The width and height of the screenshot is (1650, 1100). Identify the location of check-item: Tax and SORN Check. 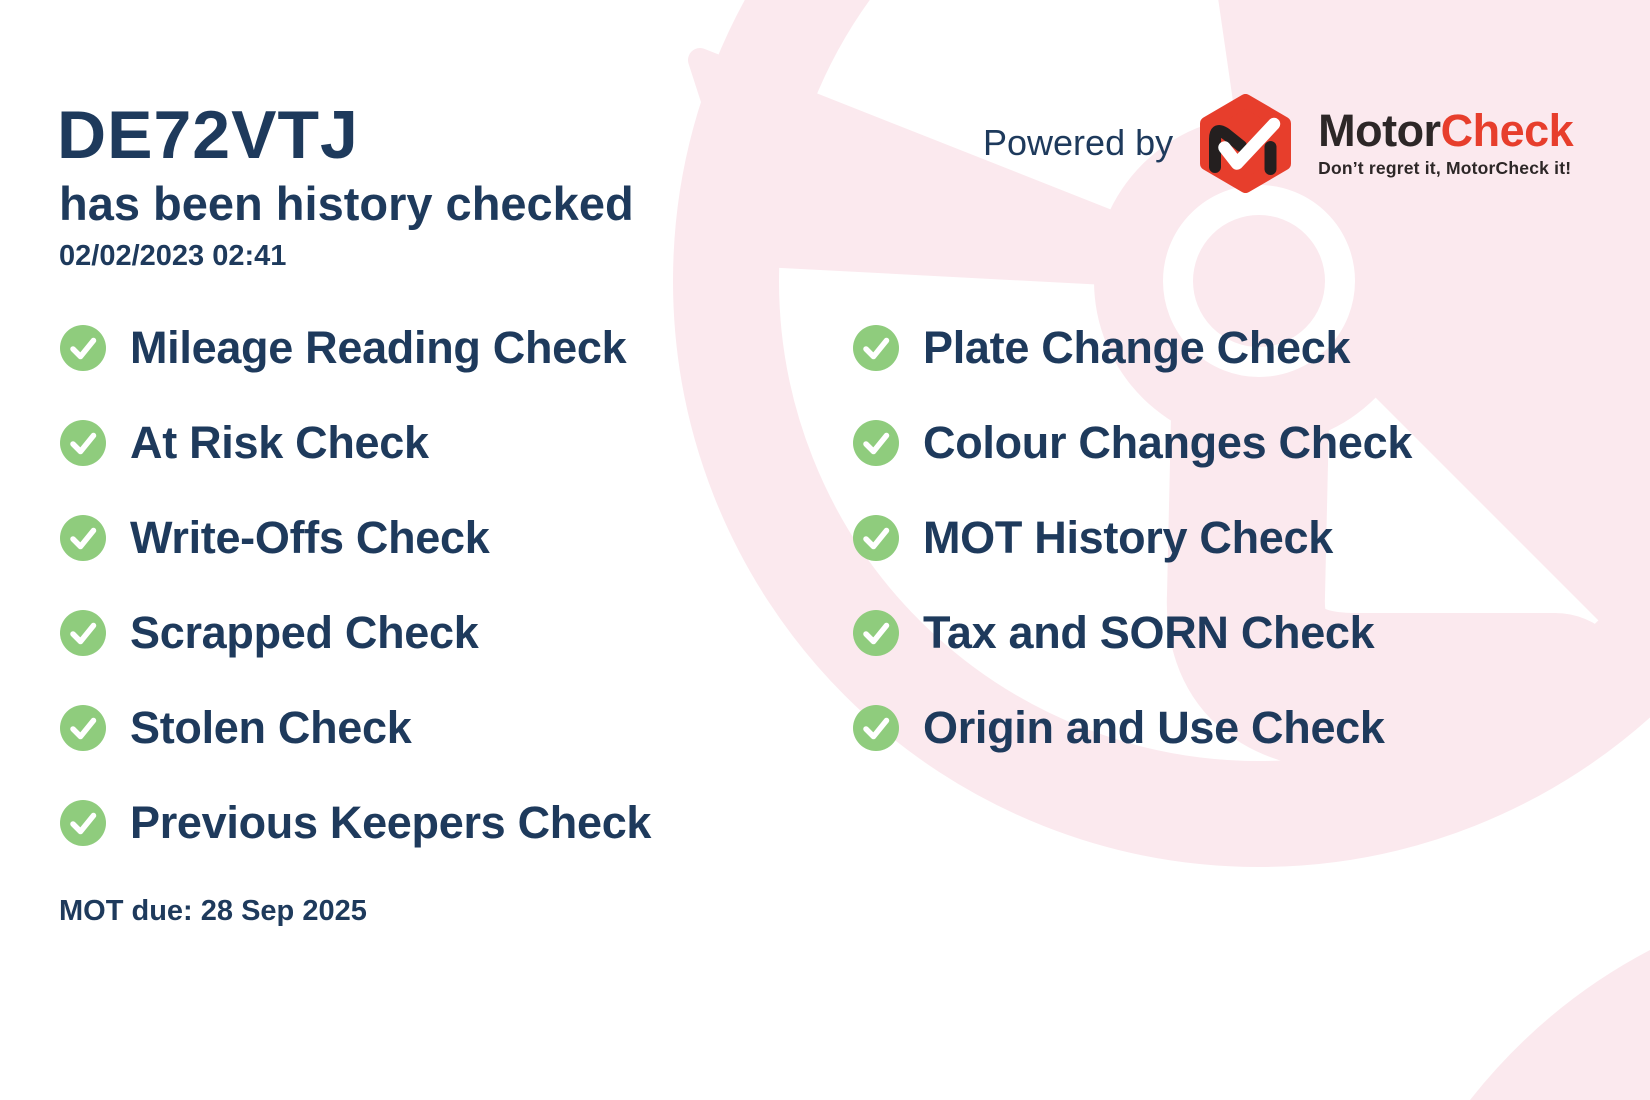
(1132, 632).